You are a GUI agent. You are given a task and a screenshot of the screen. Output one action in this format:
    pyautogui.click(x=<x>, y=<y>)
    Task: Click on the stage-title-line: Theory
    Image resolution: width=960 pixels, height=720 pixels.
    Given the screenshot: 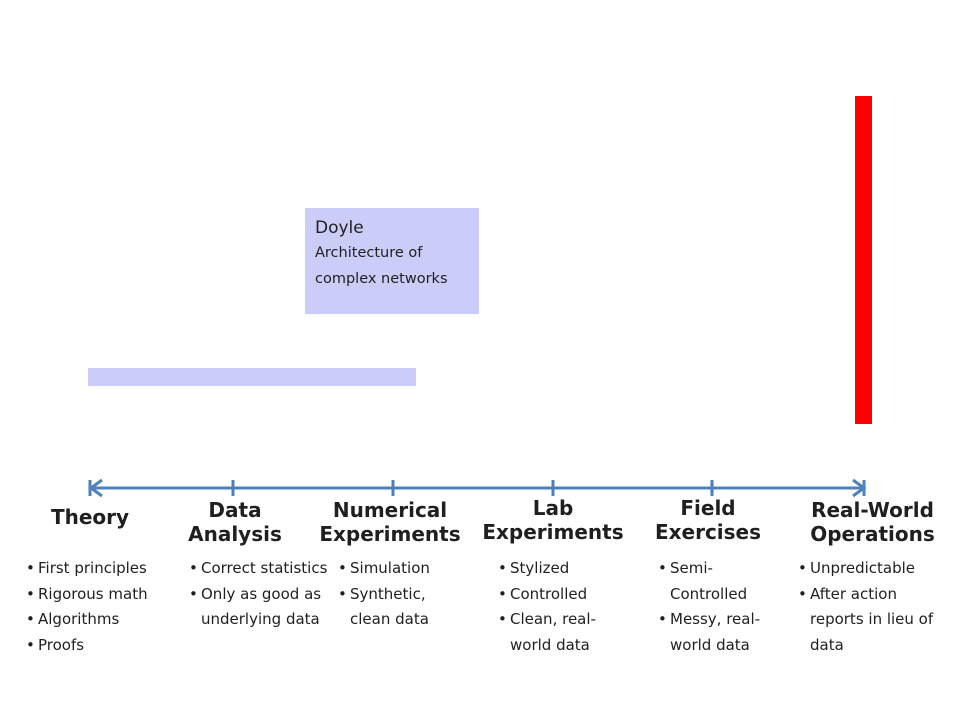 What is the action you would take?
    pyautogui.click(x=90, y=517)
    